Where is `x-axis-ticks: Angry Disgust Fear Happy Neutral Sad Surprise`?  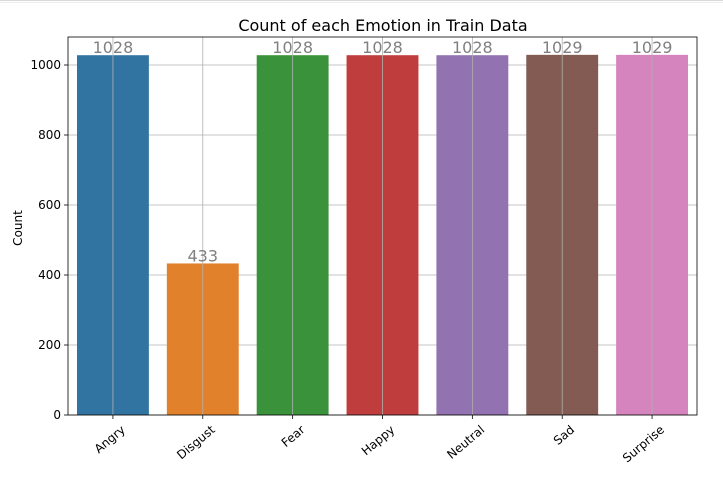 x-axis-ticks: Angry Disgust Fear Happy Neutral Sad Surprise is located at coordinates (379, 440).